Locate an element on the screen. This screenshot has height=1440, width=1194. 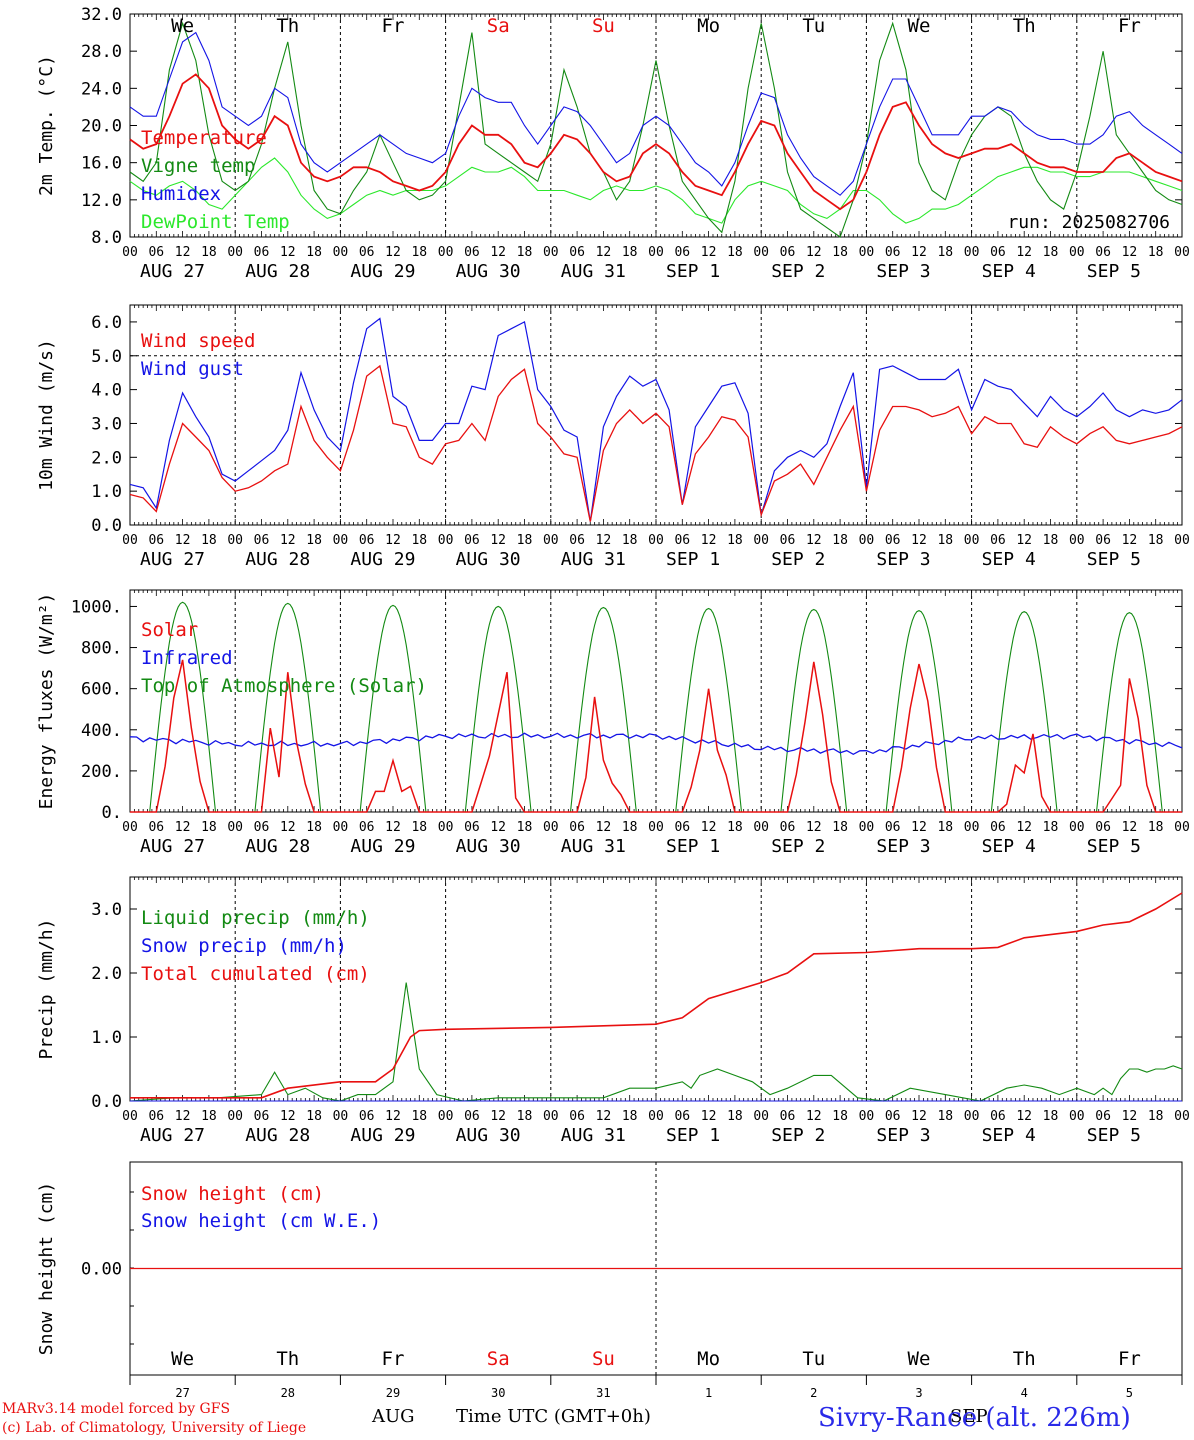
y-tick-label: 0. is located at coordinates (112, 813).